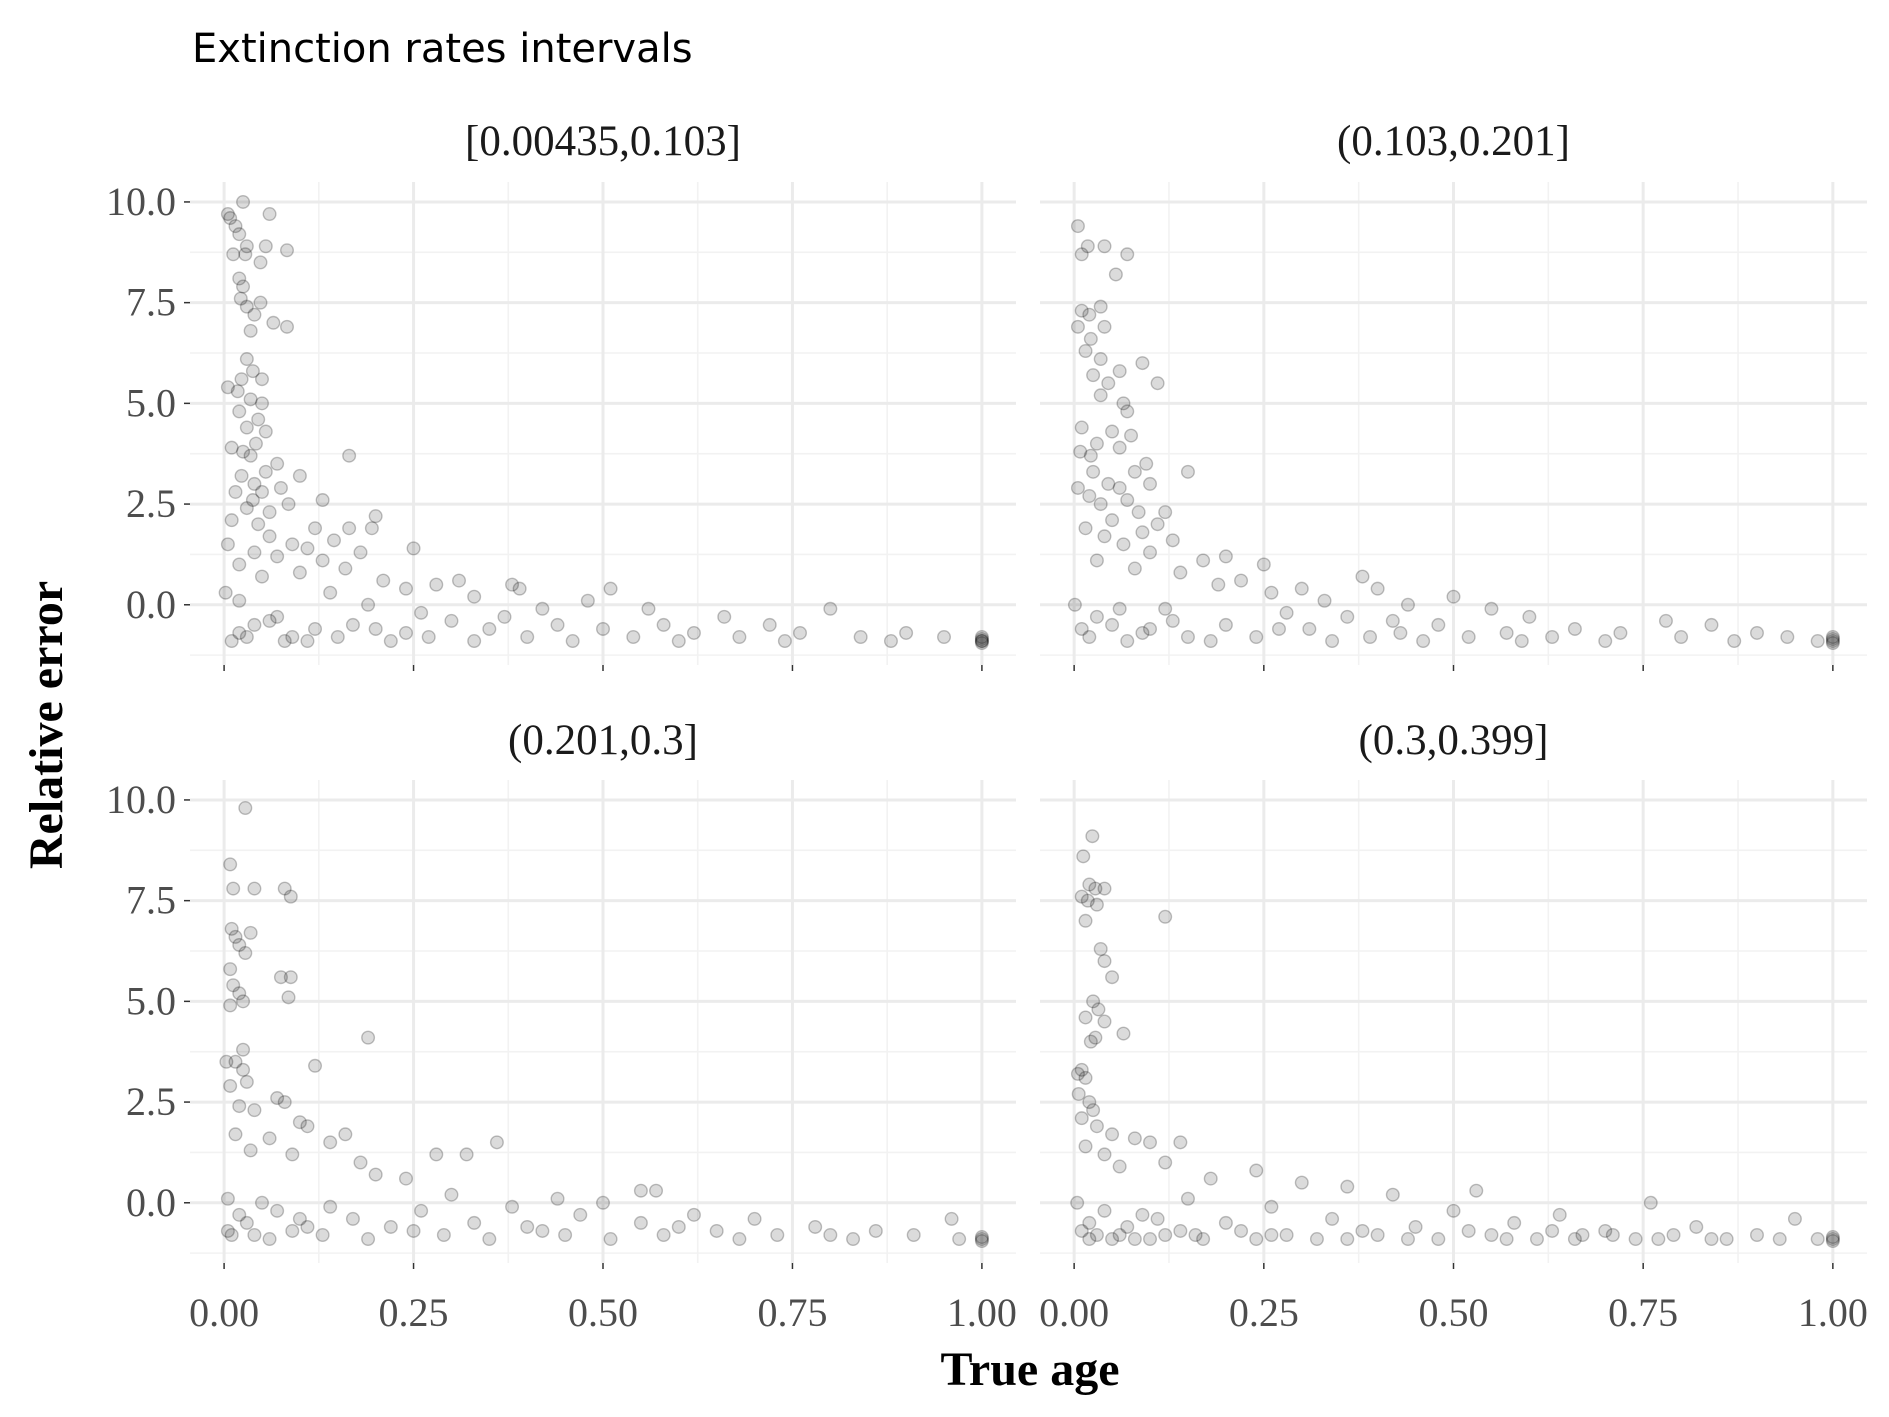 The height and width of the screenshot is (1417, 1889). What do you see at coordinates (1029, 1369) in the screenshot?
I see `x-axis-title: True age` at bounding box center [1029, 1369].